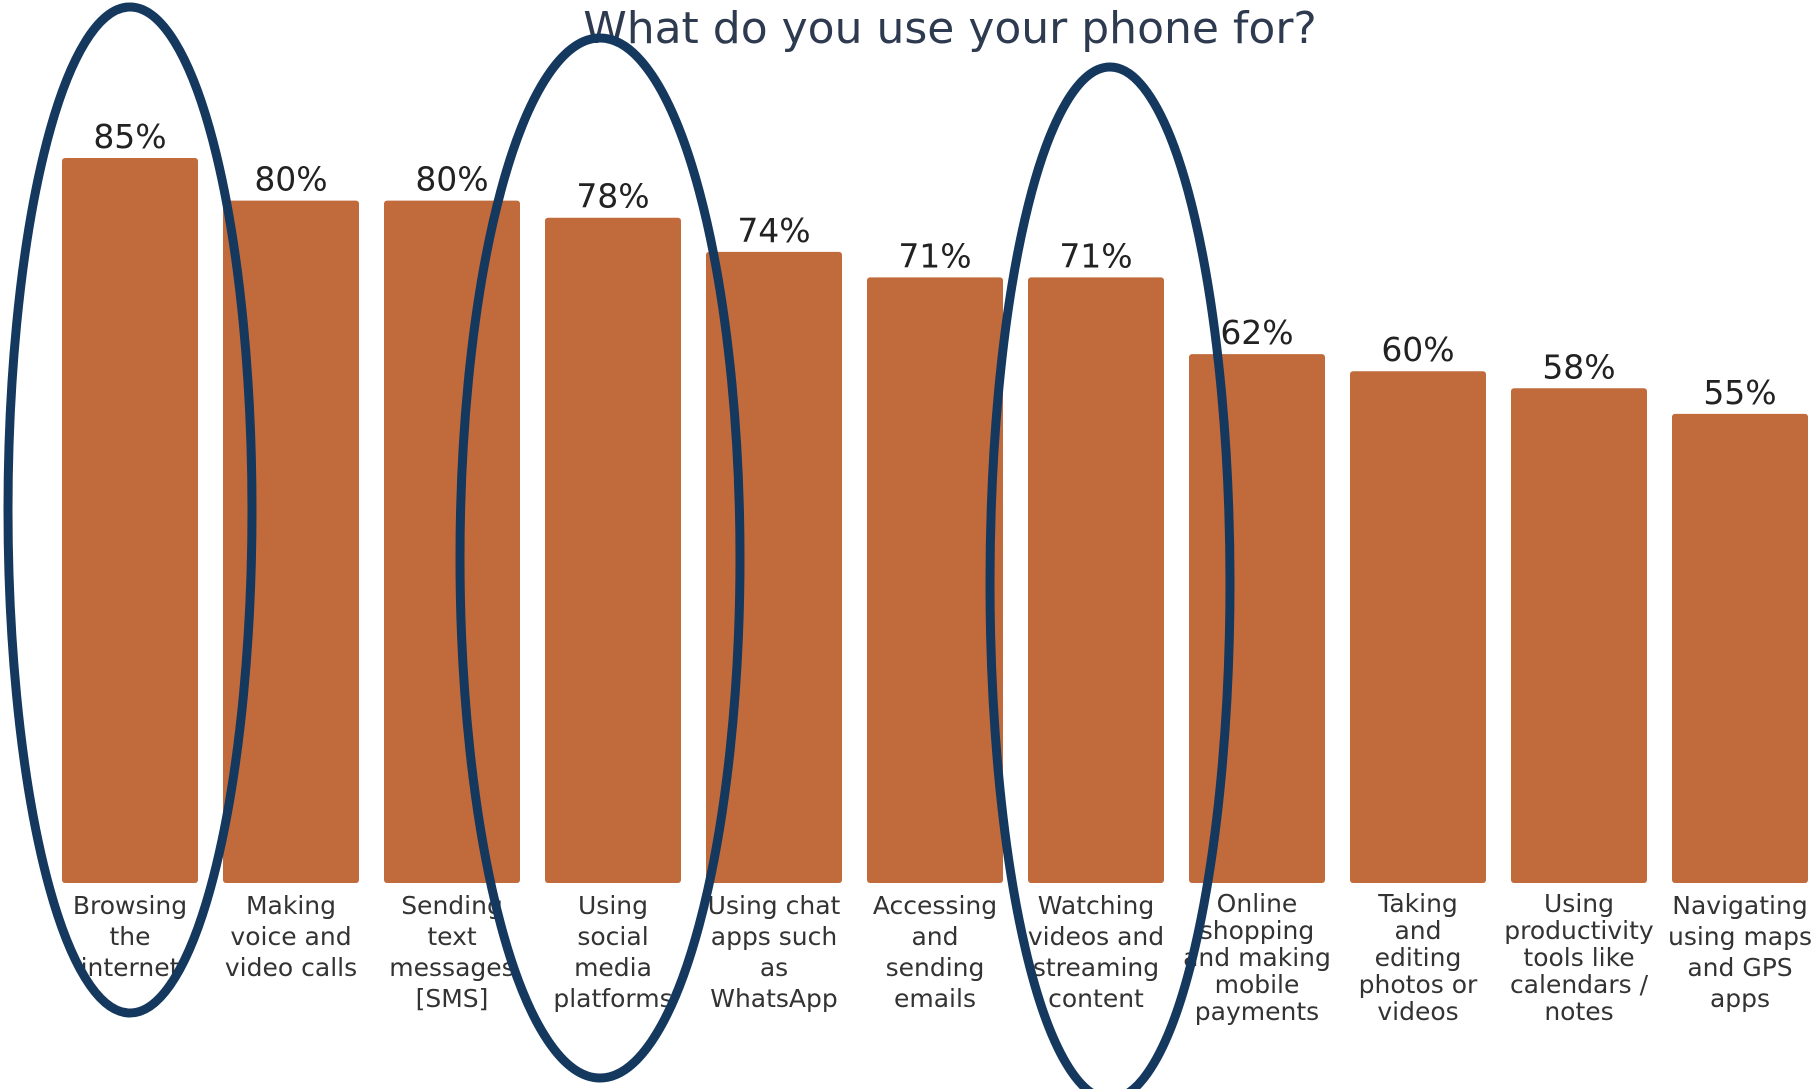 This screenshot has height=1089, width=1818. I want to click on category-label-line: as, so click(774, 967).